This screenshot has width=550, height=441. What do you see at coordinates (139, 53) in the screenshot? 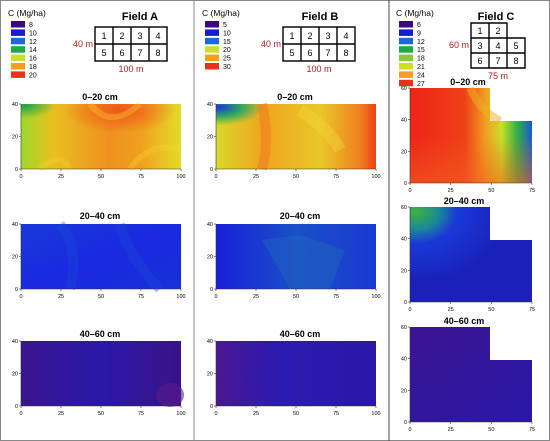
I see `field-a-plot-7: 7` at bounding box center [139, 53].